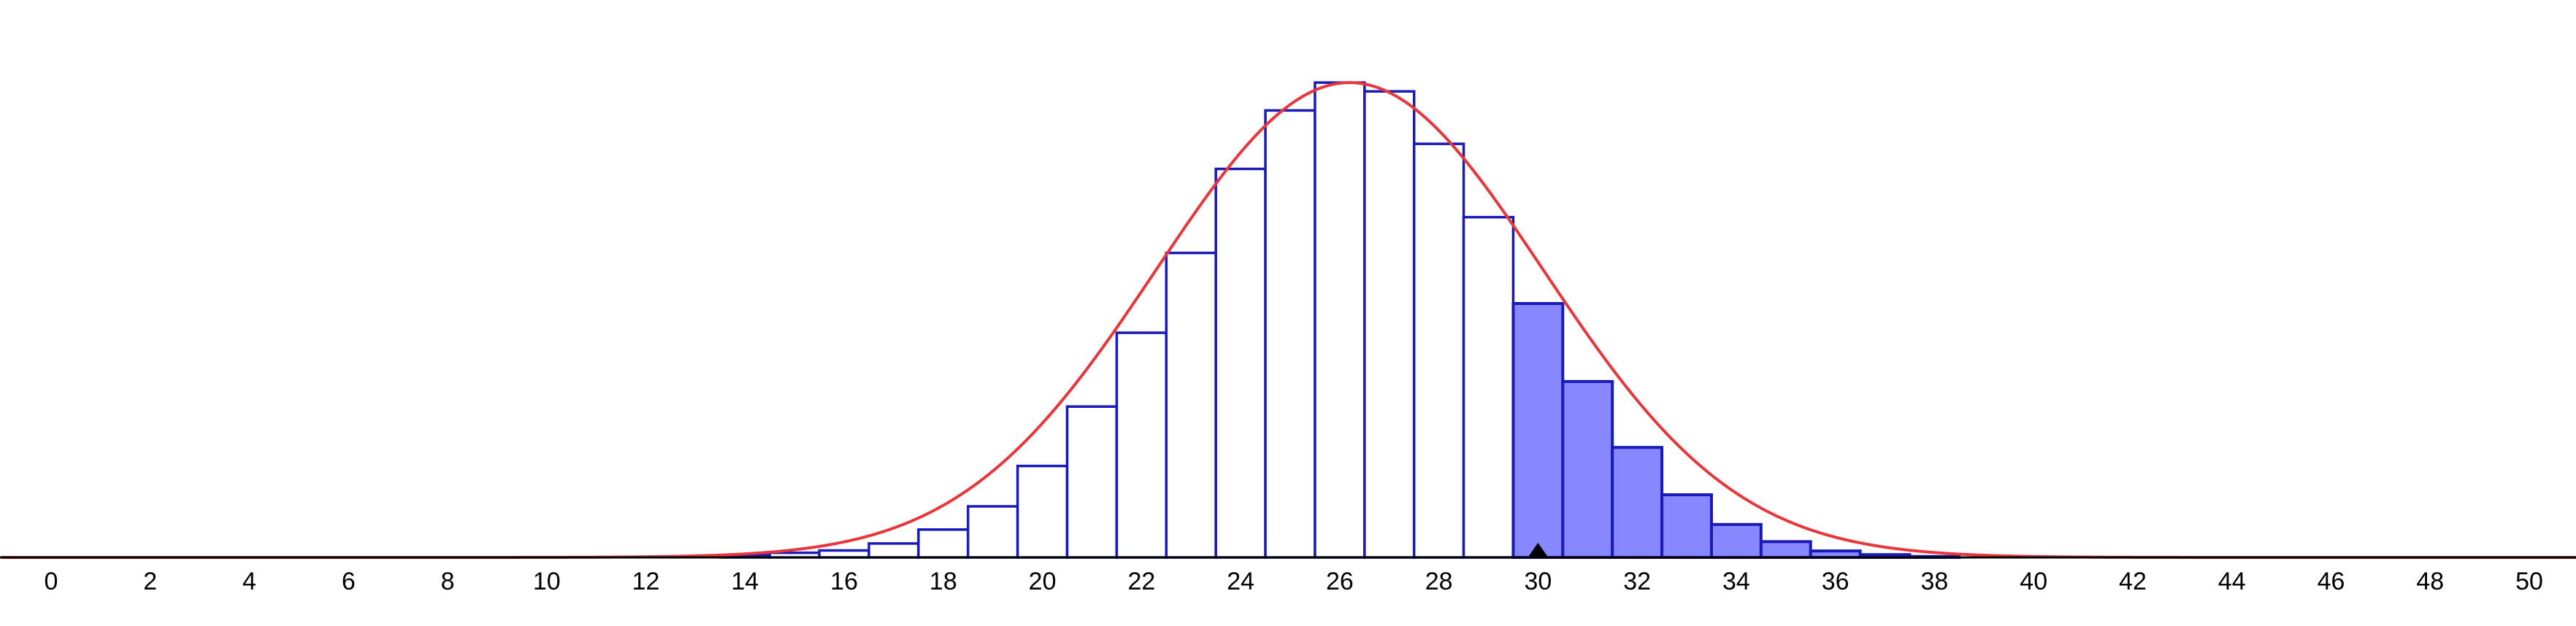 The height and width of the screenshot is (626, 2576). Describe the element at coordinates (1538, 581) in the screenshot. I see `x-tick-label: 30` at that location.